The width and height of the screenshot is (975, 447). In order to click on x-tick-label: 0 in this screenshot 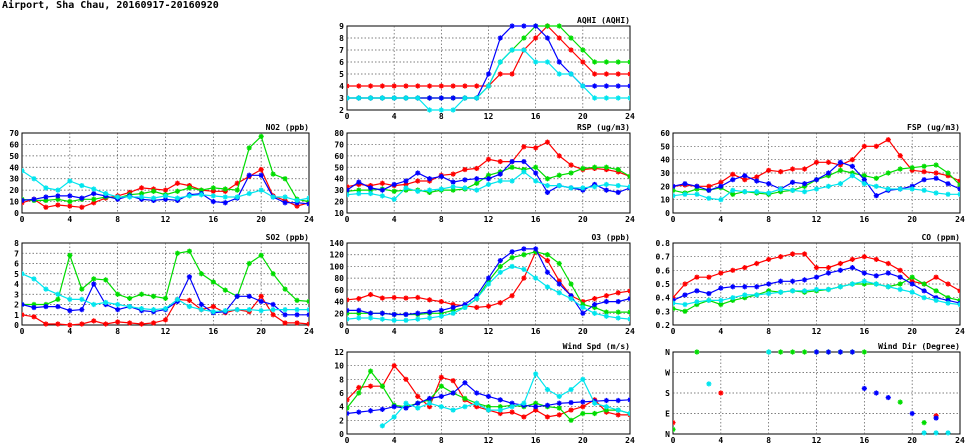, I will do `click(673, 331)`.